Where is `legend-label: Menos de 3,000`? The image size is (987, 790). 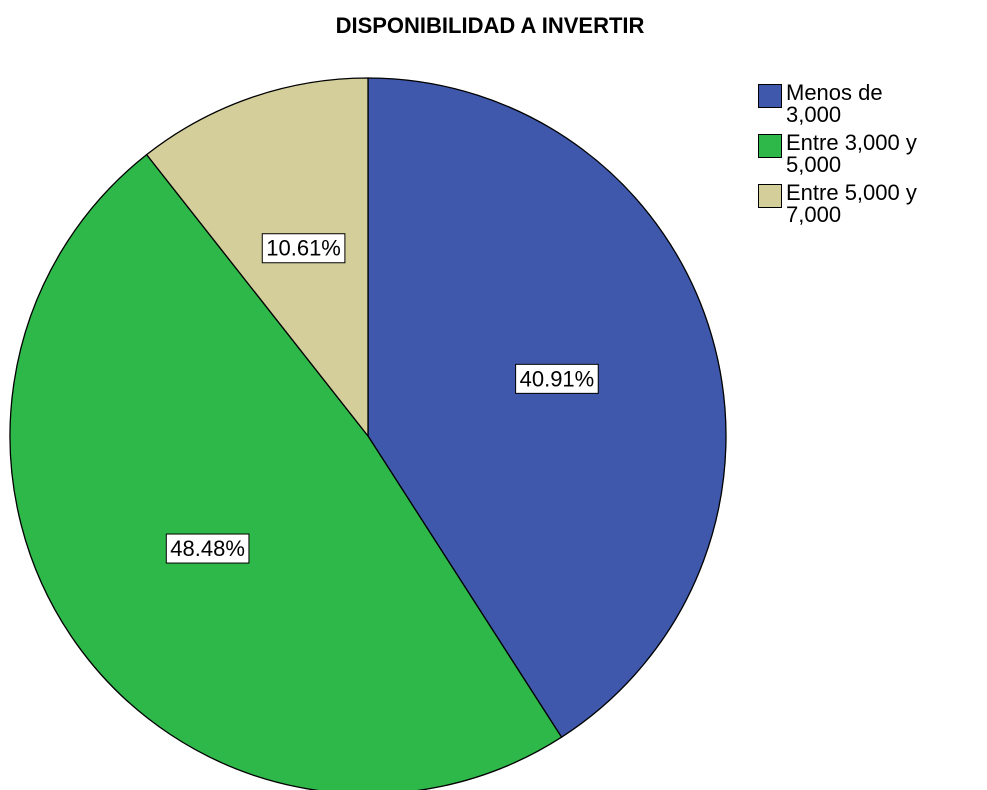 legend-label: Menos de 3,000 is located at coordinates (834, 103).